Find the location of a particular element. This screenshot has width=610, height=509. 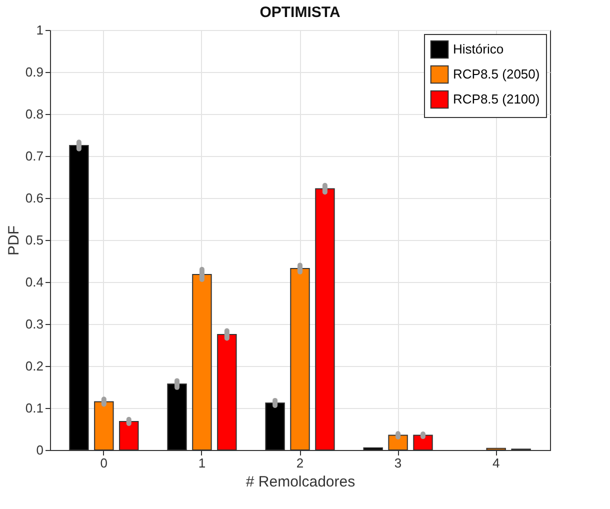

y-tick-label: 0.8 is located at coordinates (34, 114).